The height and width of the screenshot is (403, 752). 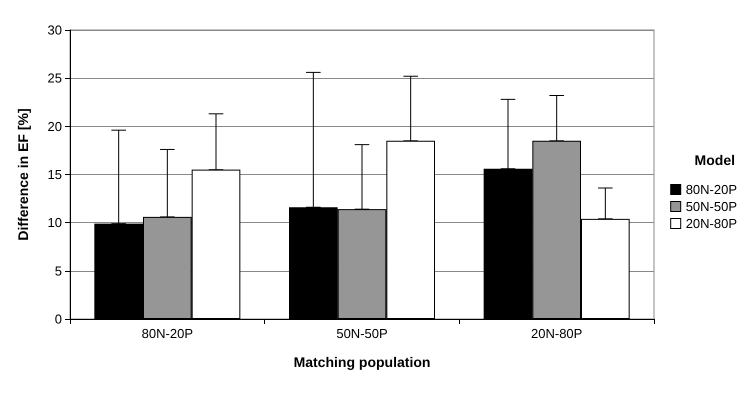 What do you see at coordinates (58, 319) in the screenshot?
I see `y-tick-label: 0` at bounding box center [58, 319].